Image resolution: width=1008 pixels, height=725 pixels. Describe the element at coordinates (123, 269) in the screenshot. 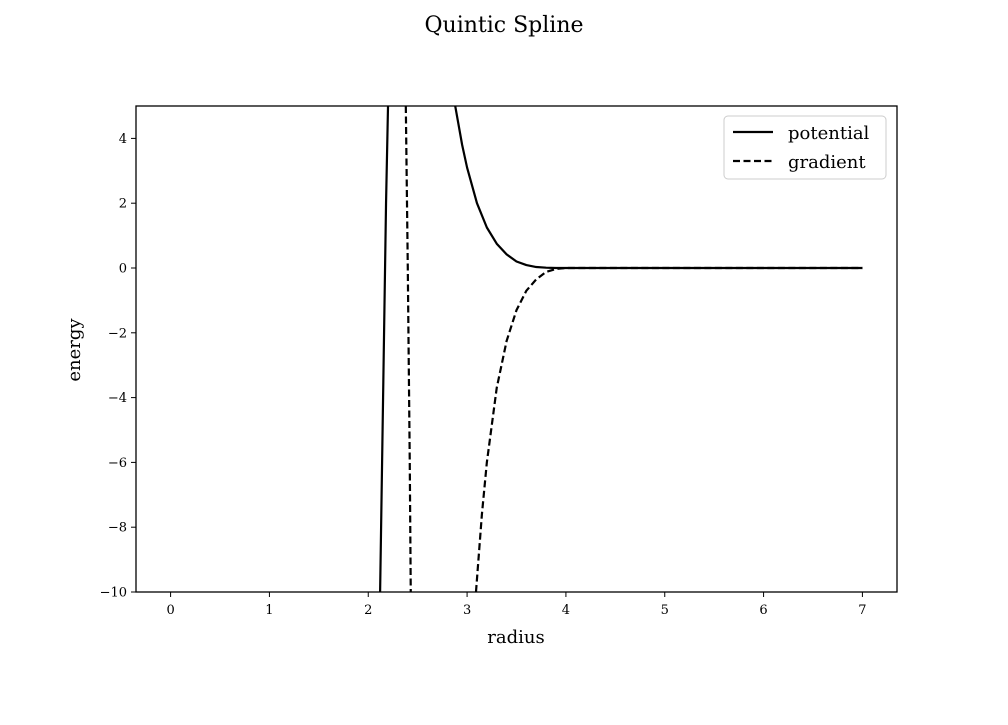

I see `y-tick-label: 0` at that location.